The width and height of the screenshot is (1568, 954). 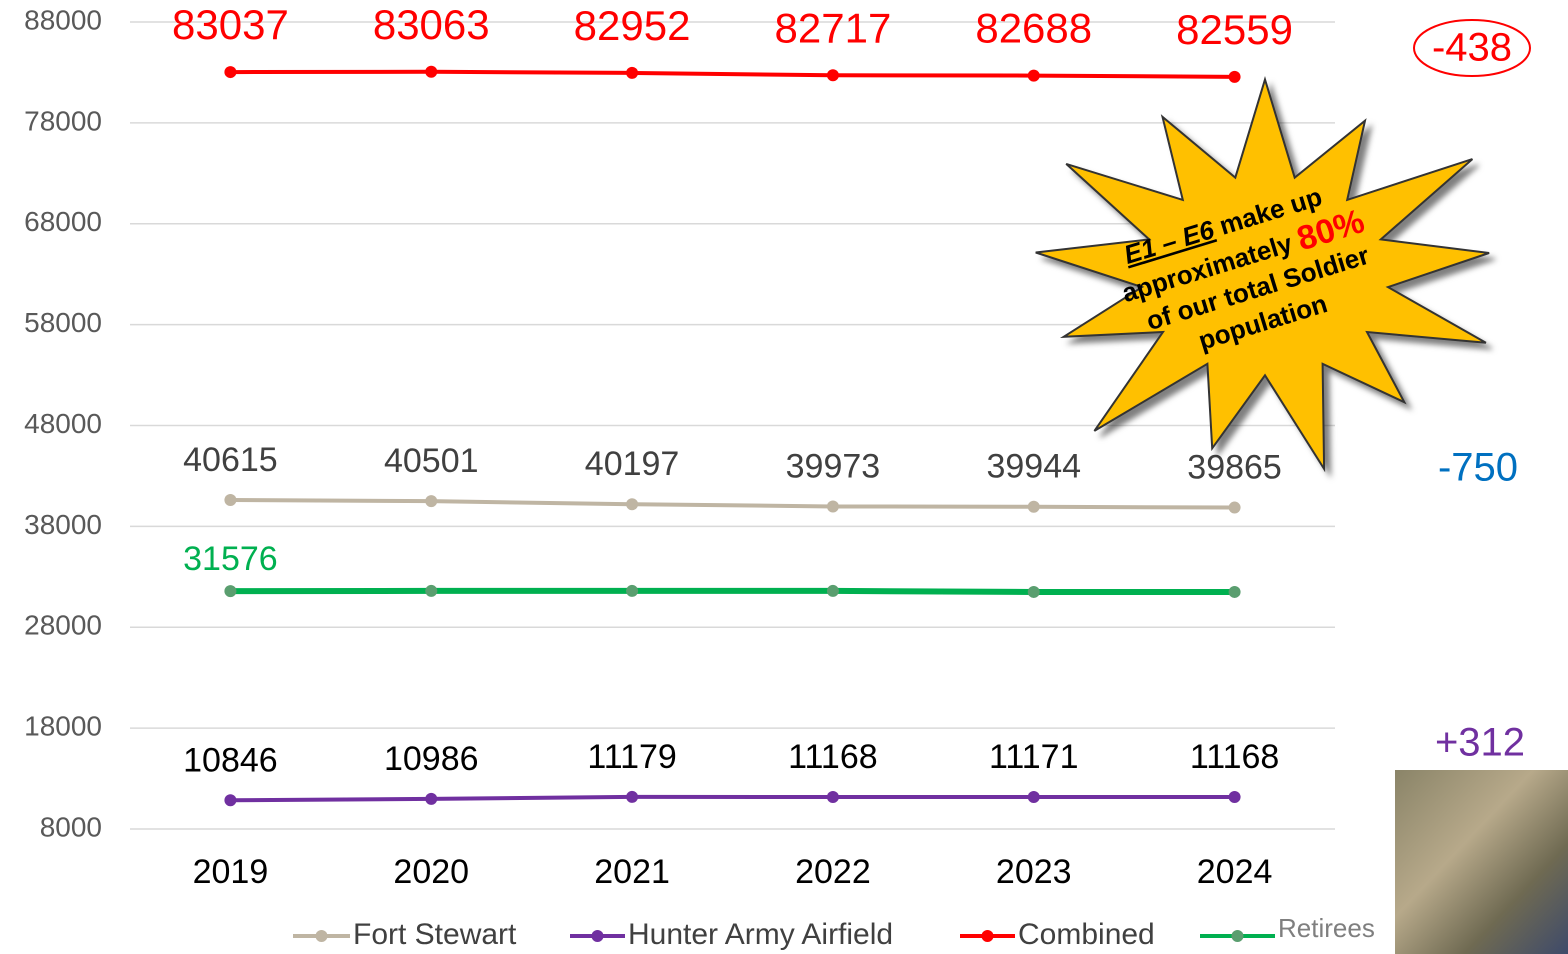 What do you see at coordinates (1086, 934) in the screenshot?
I see `legend-label: Combined` at bounding box center [1086, 934].